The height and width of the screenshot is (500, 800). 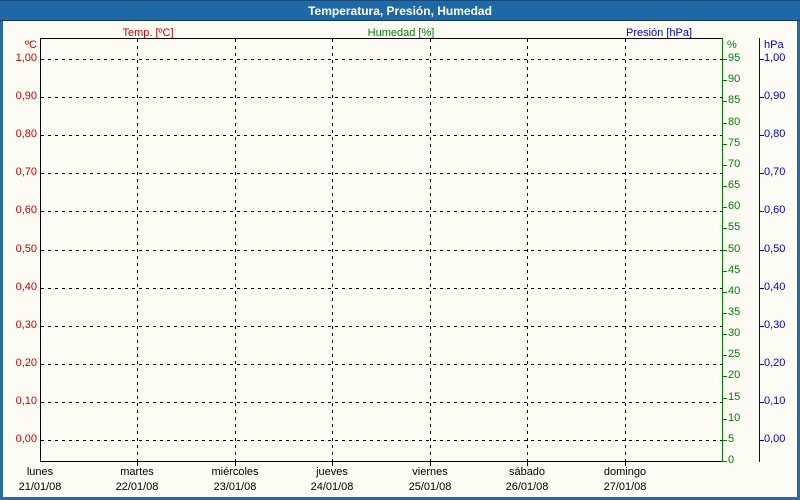 What do you see at coordinates (734, 164) in the screenshot?
I see `humidity-tick-label: 70` at bounding box center [734, 164].